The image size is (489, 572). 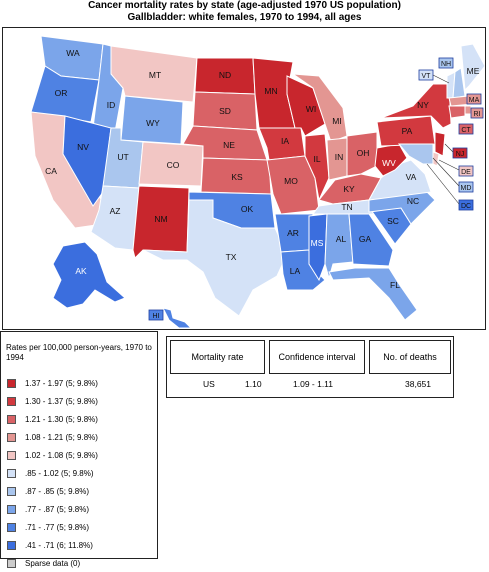 What do you see at coordinates (440, 144) in the screenshot?
I see `state-nj` at bounding box center [440, 144].